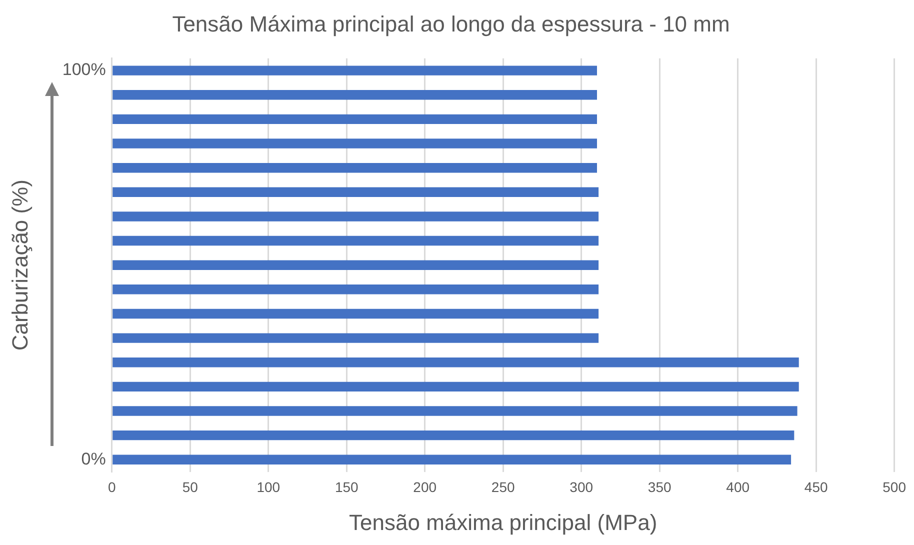 Image resolution: width=914 pixels, height=545 pixels. I want to click on x-tick-label: 250, so click(503, 487).